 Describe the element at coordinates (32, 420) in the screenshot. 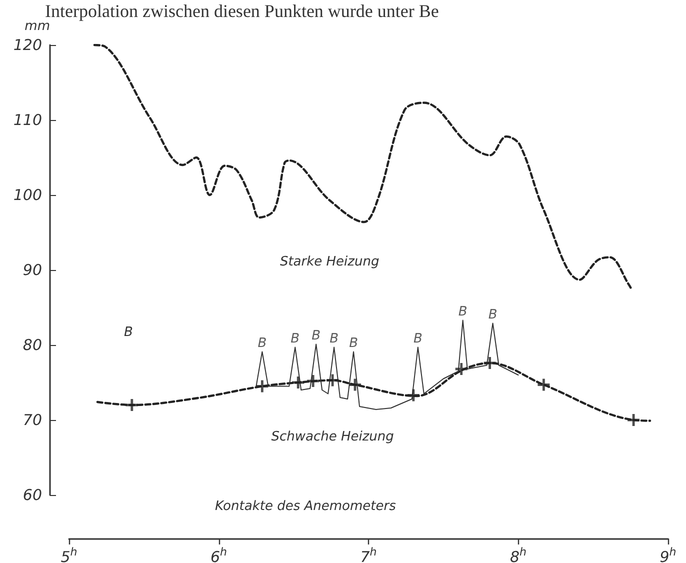

I see `y-tick-label: 70` at that location.